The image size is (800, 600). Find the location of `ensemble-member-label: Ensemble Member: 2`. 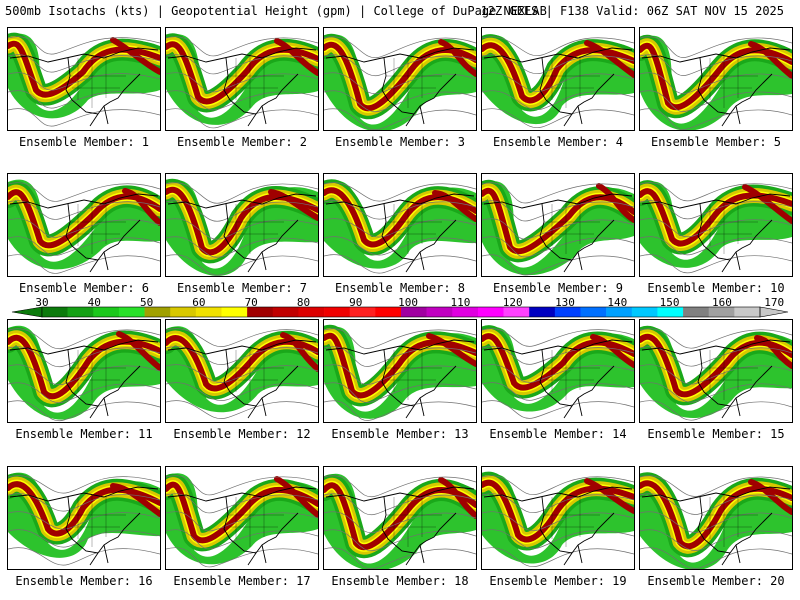

ensemble-member-label: Ensemble Member: 2 is located at coordinates (242, 142).